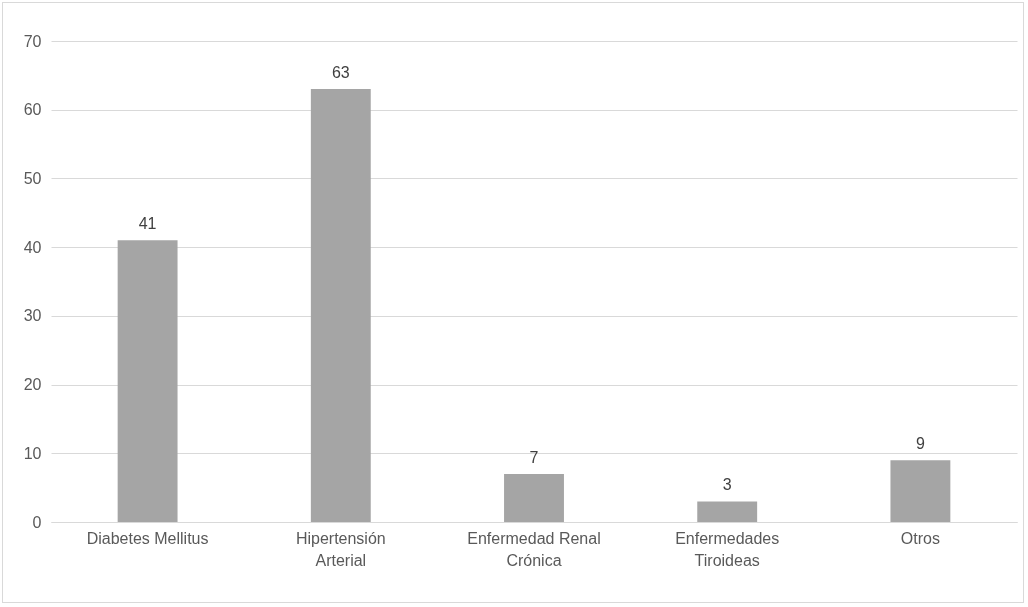 The width and height of the screenshot is (1028, 607). What do you see at coordinates (32, 316) in the screenshot?
I see `y-tick-label: 30` at bounding box center [32, 316].